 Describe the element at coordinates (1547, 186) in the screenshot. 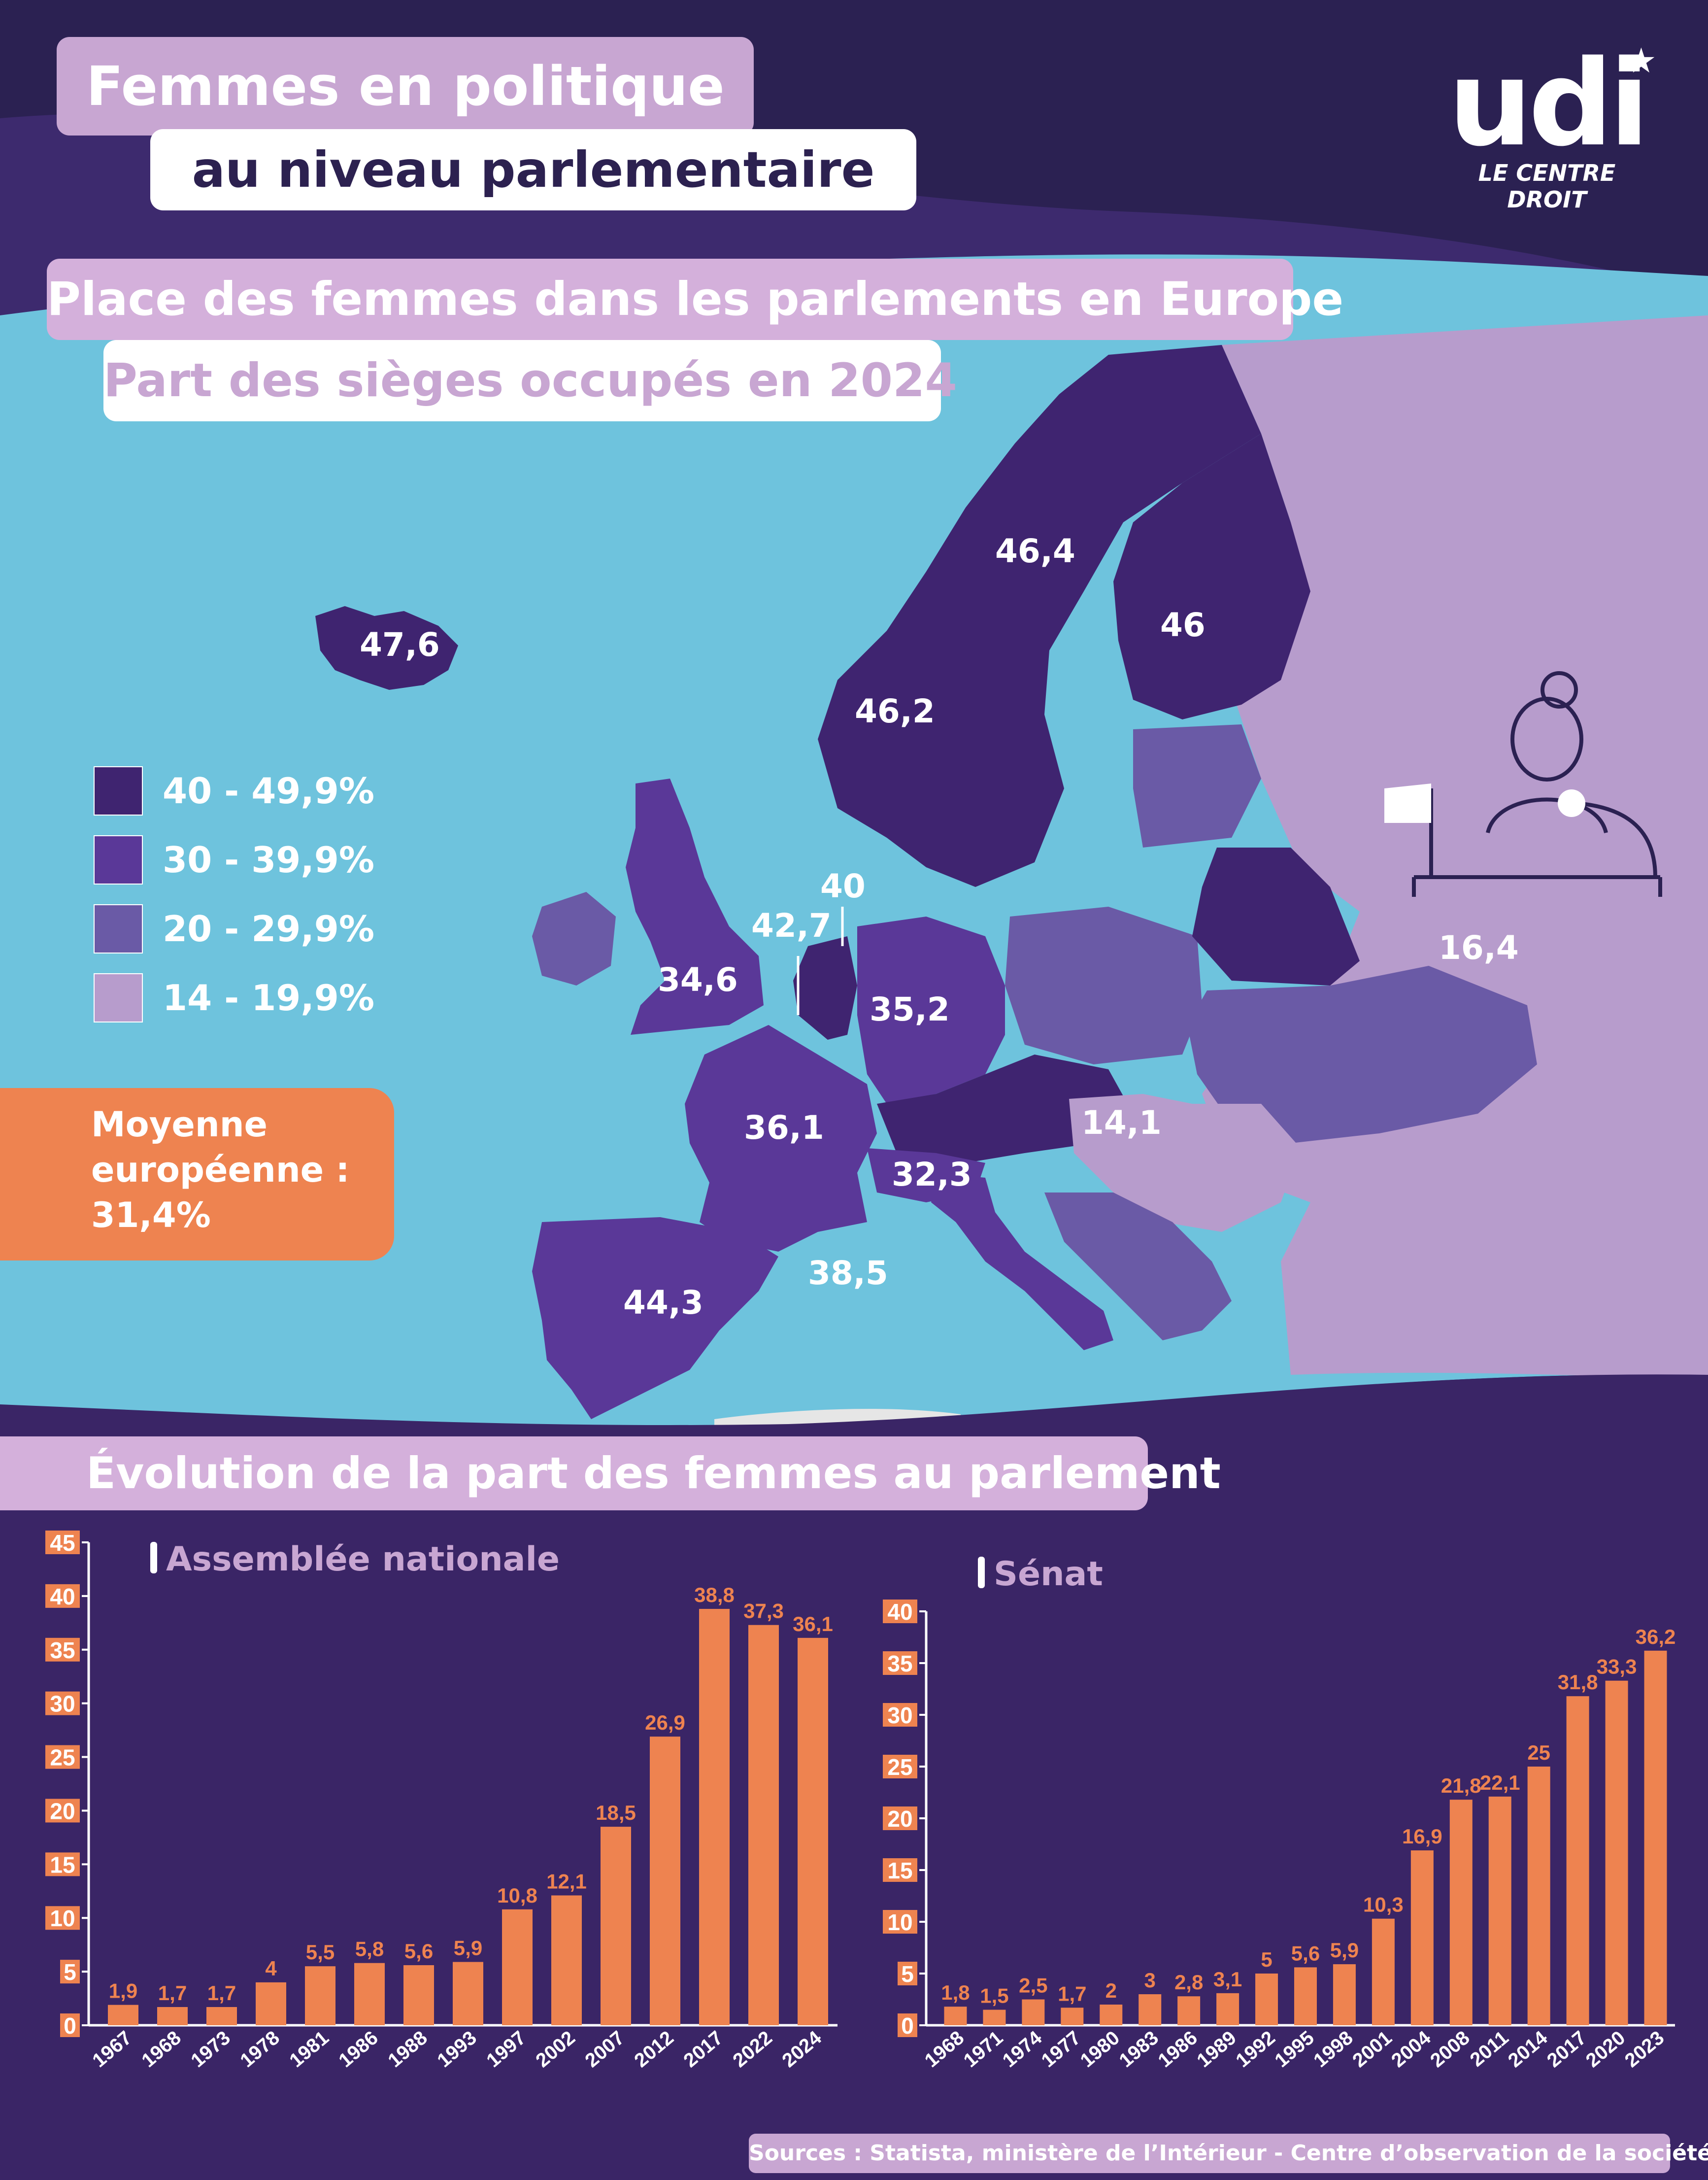

I see `logo-tagline: LE CENTRE DROIT` at that location.